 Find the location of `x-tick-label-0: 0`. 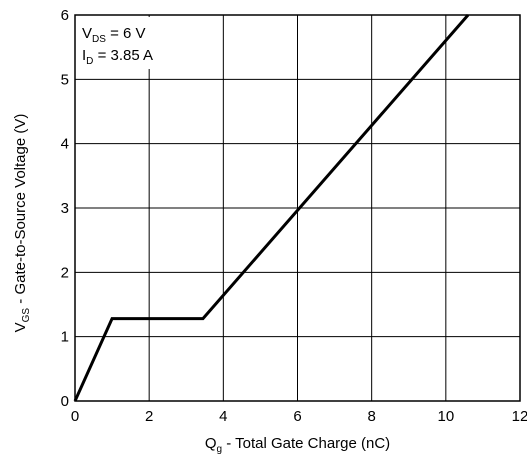

x-tick-label-0: 0 is located at coordinates (75, 416).